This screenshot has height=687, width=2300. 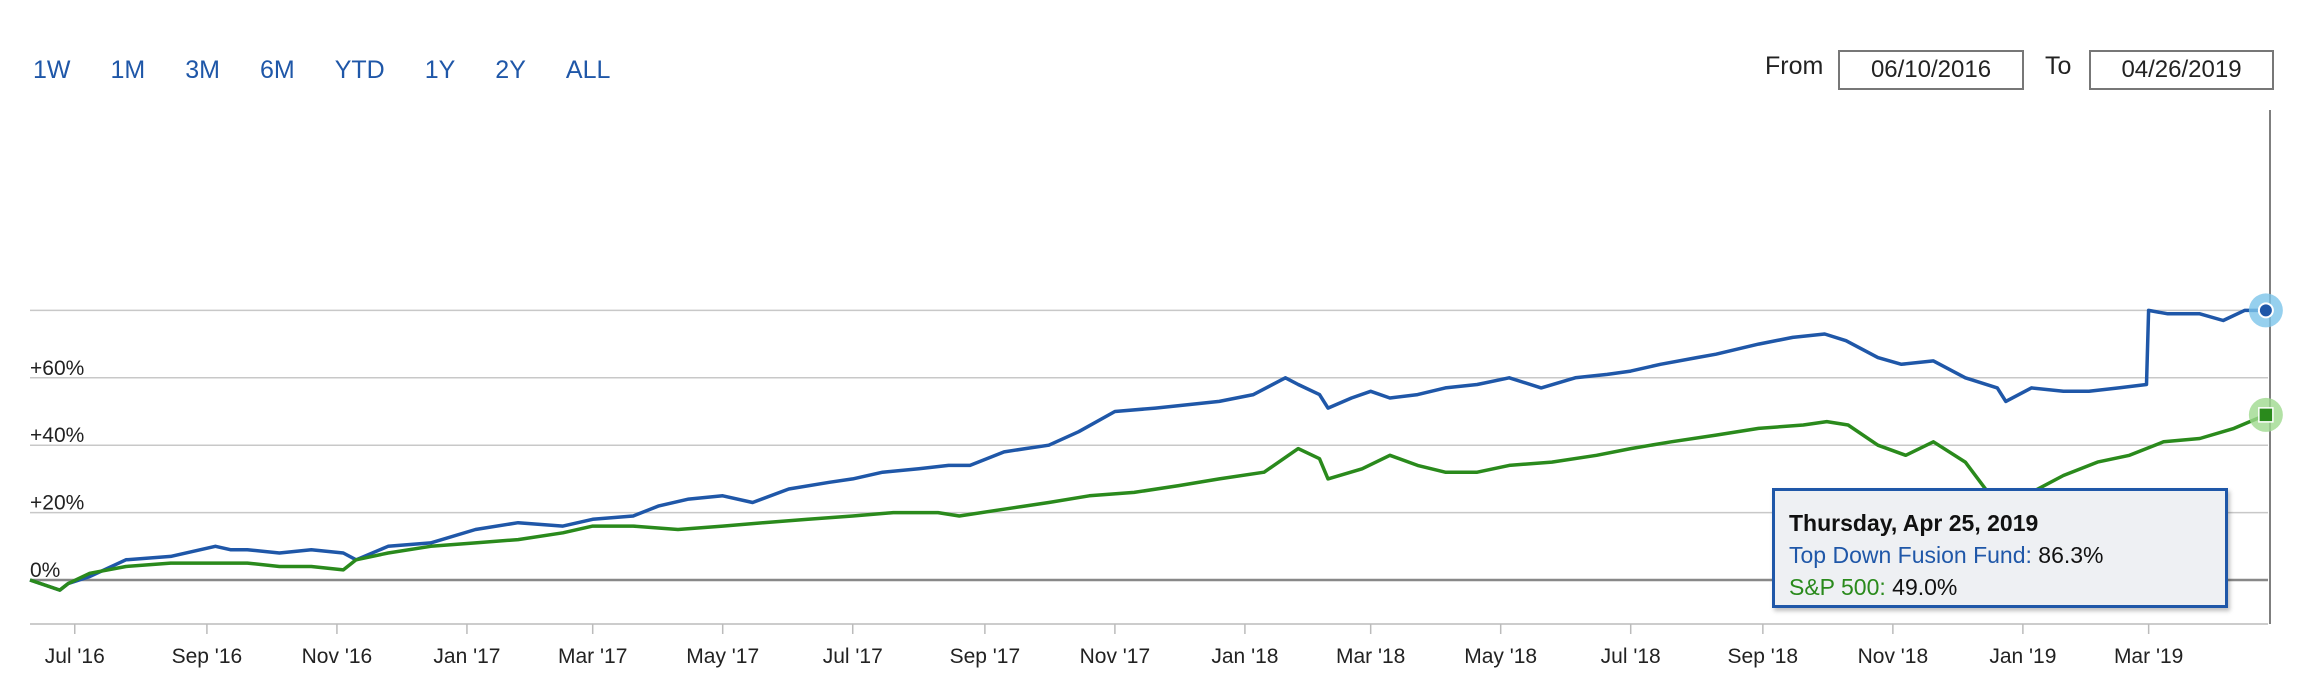 I want to click on x-tick-label: Nov '18, so click(x=1893, y=656).